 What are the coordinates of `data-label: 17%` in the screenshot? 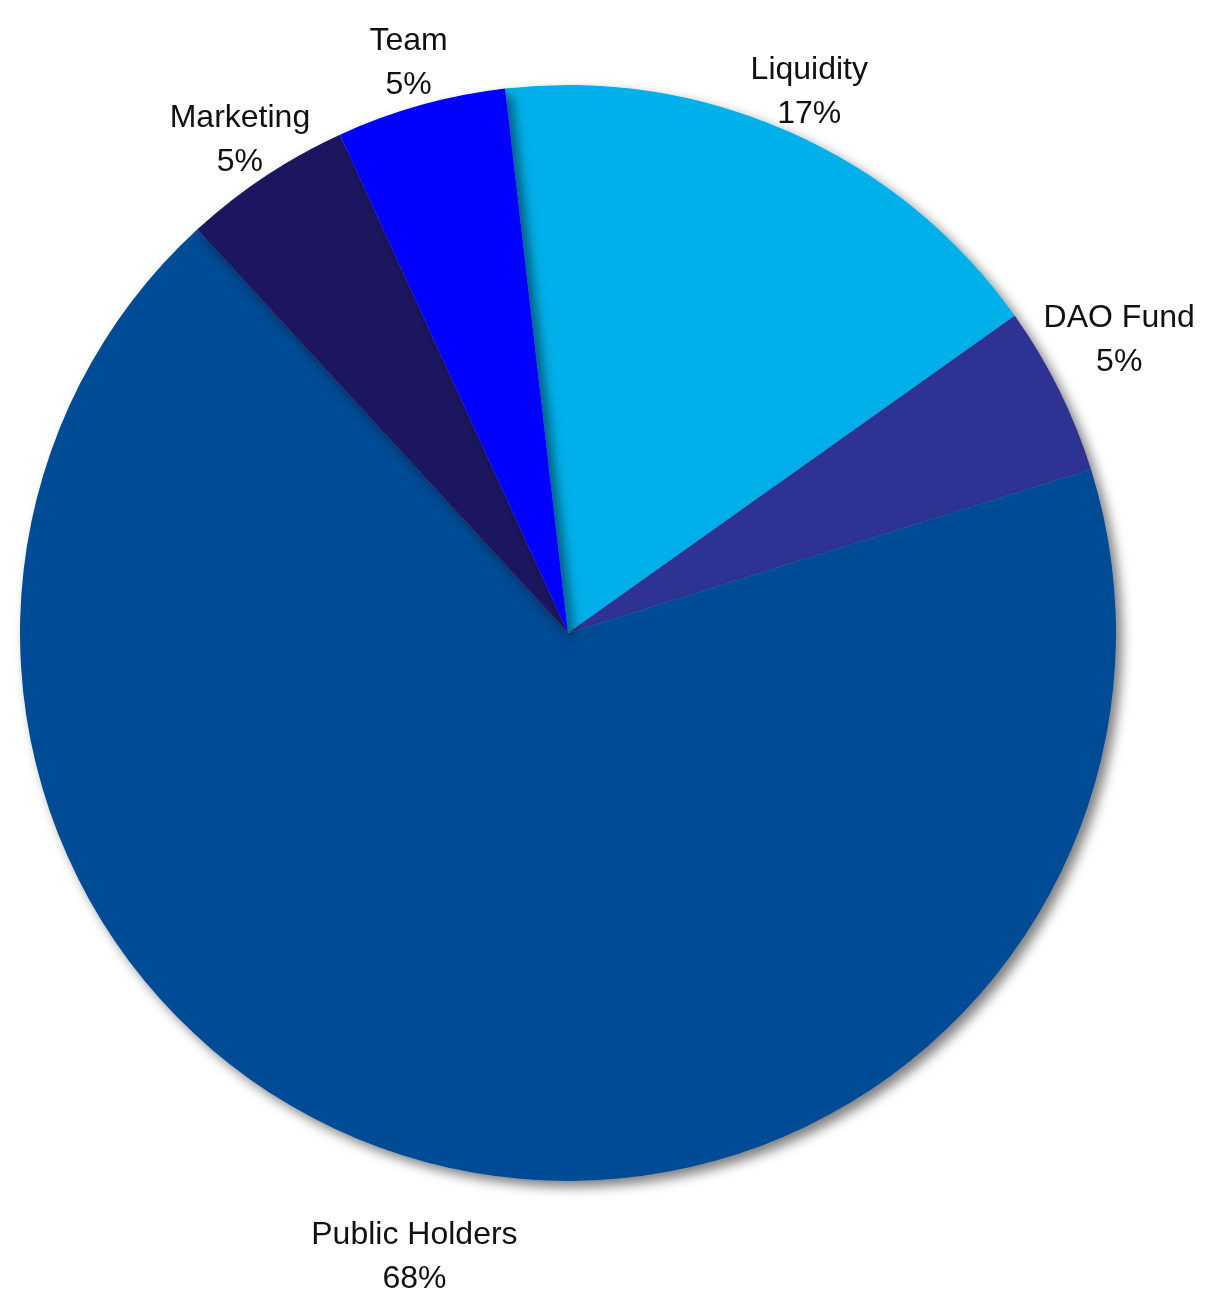 It's located at (809, 112).